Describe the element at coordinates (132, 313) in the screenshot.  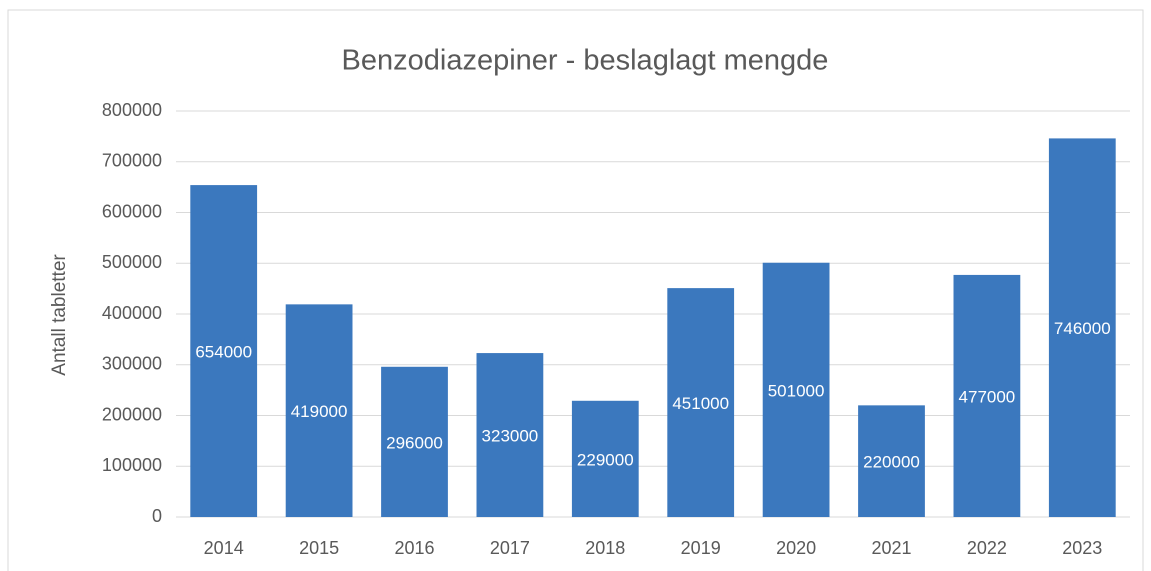
I see `y-tick-label: 400000` at that location.